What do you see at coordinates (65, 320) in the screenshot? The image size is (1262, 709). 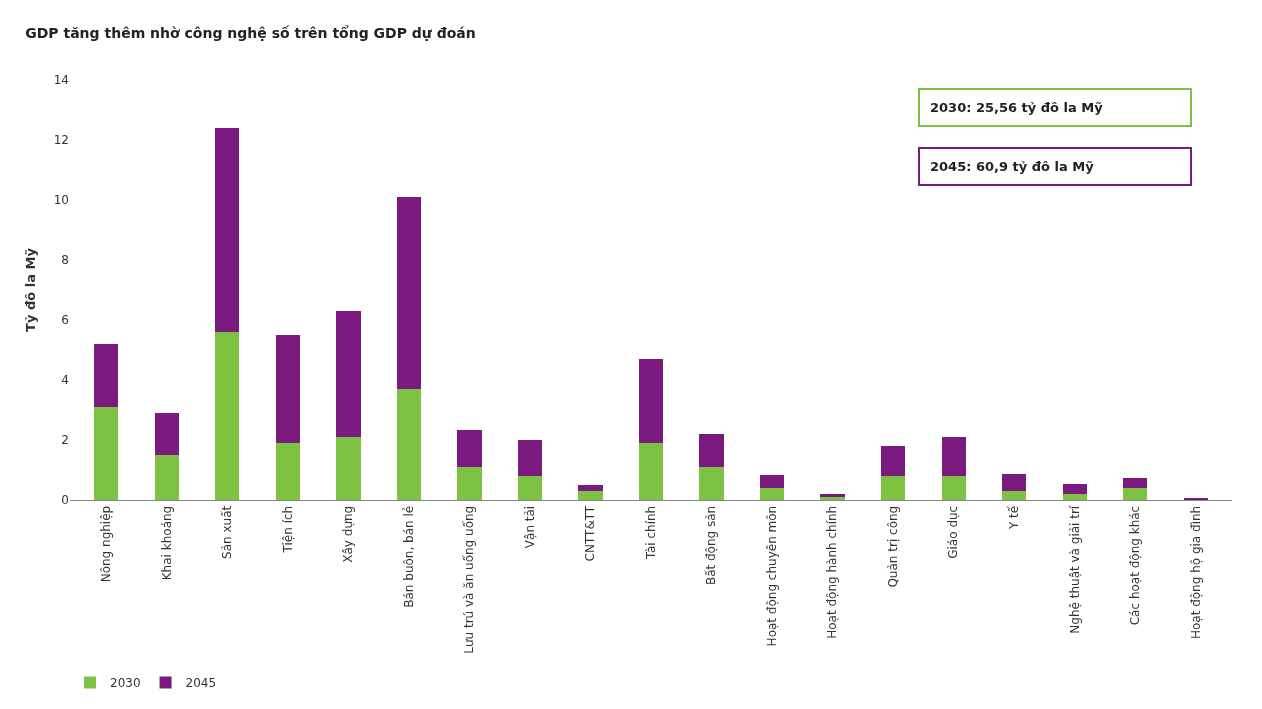 I see `y-tick-label: 6` at bounding box center [65, 320].